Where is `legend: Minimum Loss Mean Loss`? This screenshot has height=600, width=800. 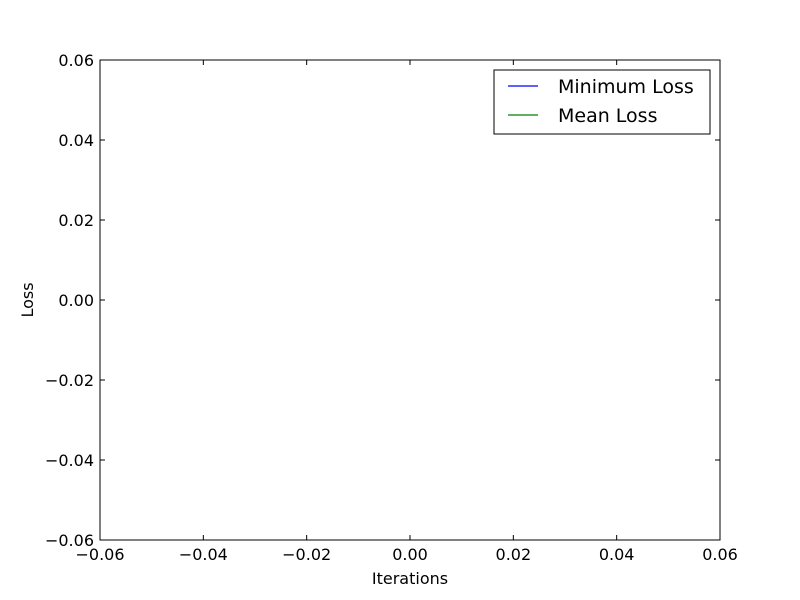
legend: Minimum Loss Mean Loss is located at coordinates (602, 102).